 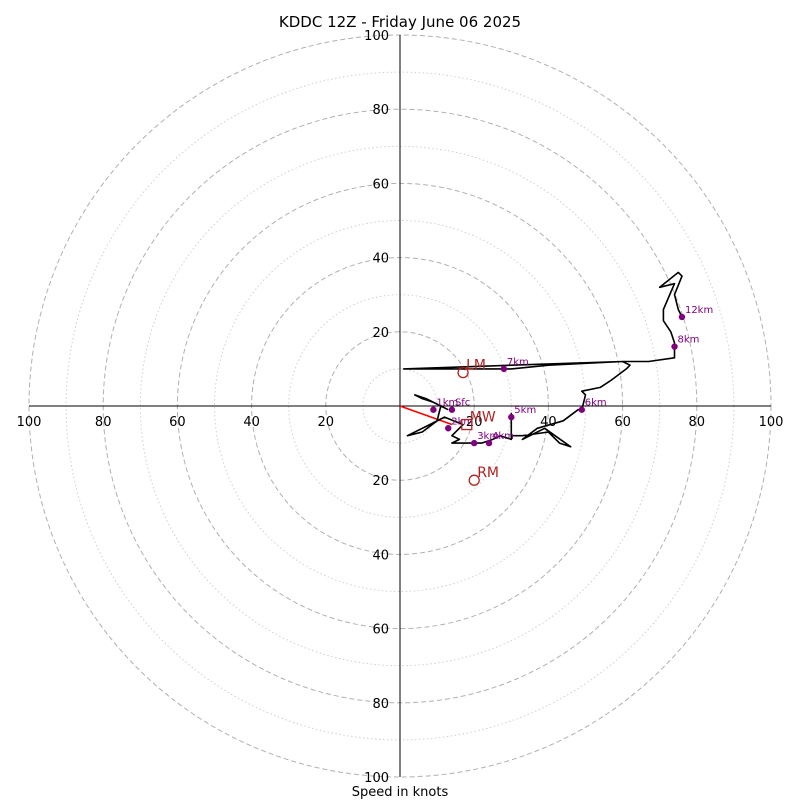 I want to click on trace-line, so click(x=542, y=359).